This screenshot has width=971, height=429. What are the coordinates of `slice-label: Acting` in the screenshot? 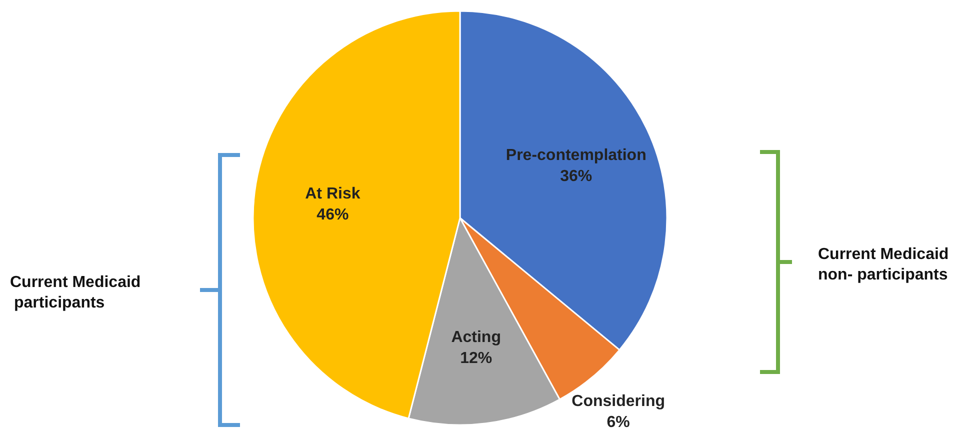 It's located at (476, 337).